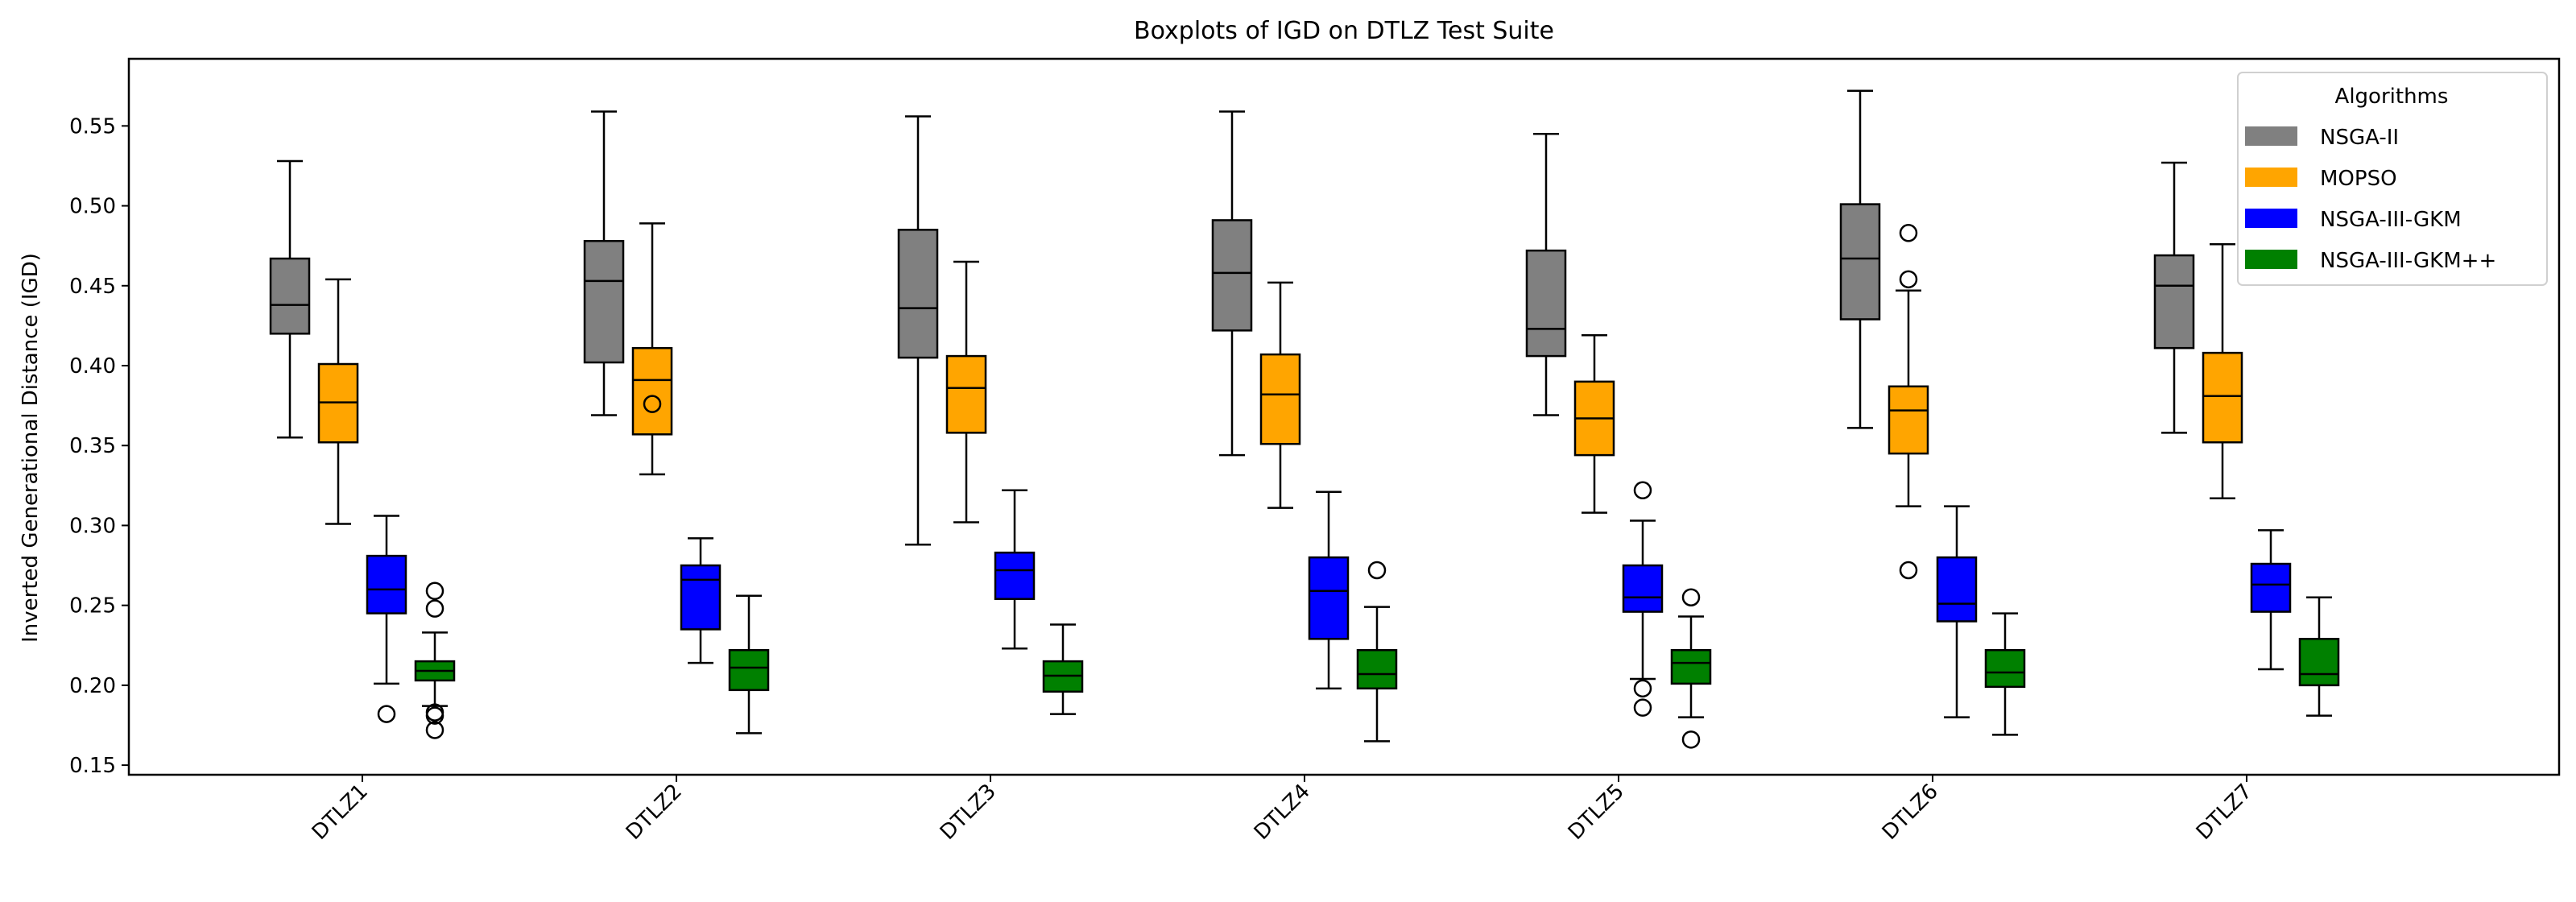 The image size is (2576, 902). I want to click on box-DTLZ1-NSGA-III-GKM++, so click(435, 660).